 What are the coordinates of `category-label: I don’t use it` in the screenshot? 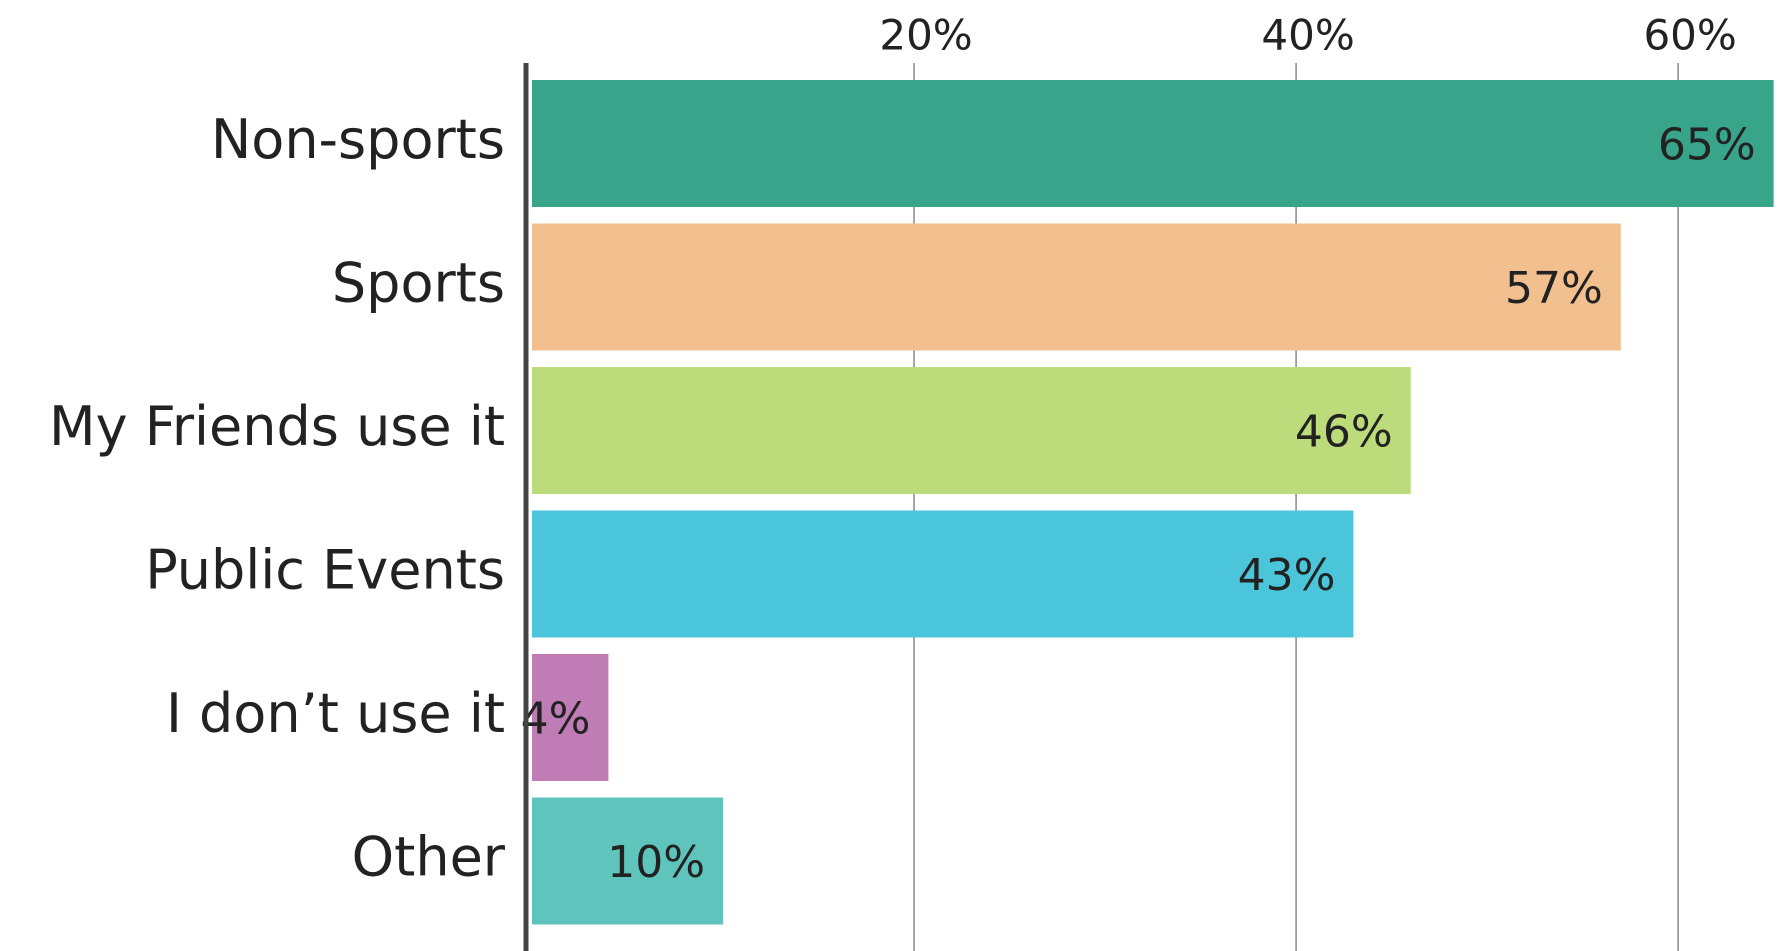 It's located at (335, 713).